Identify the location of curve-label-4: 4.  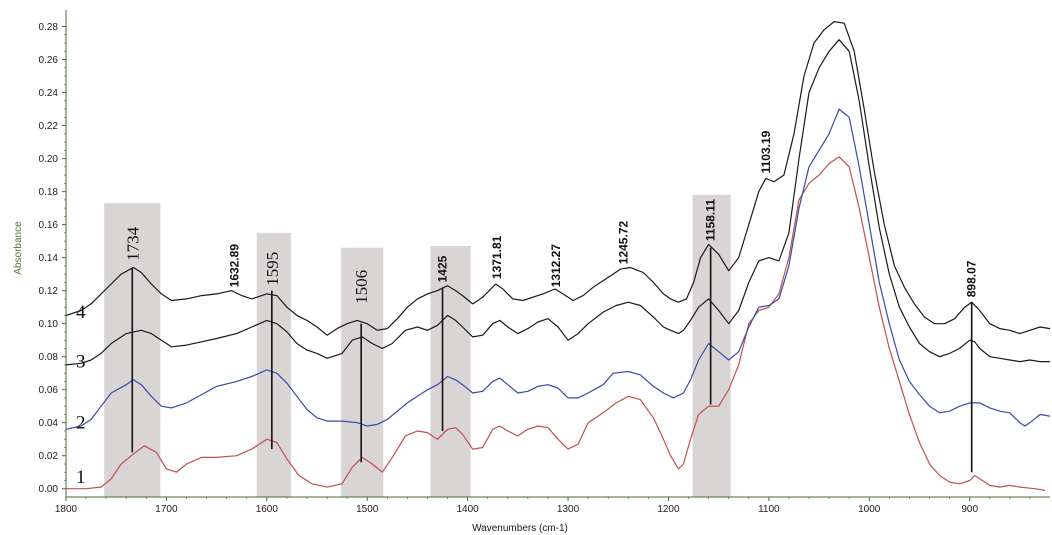
(81, 312).